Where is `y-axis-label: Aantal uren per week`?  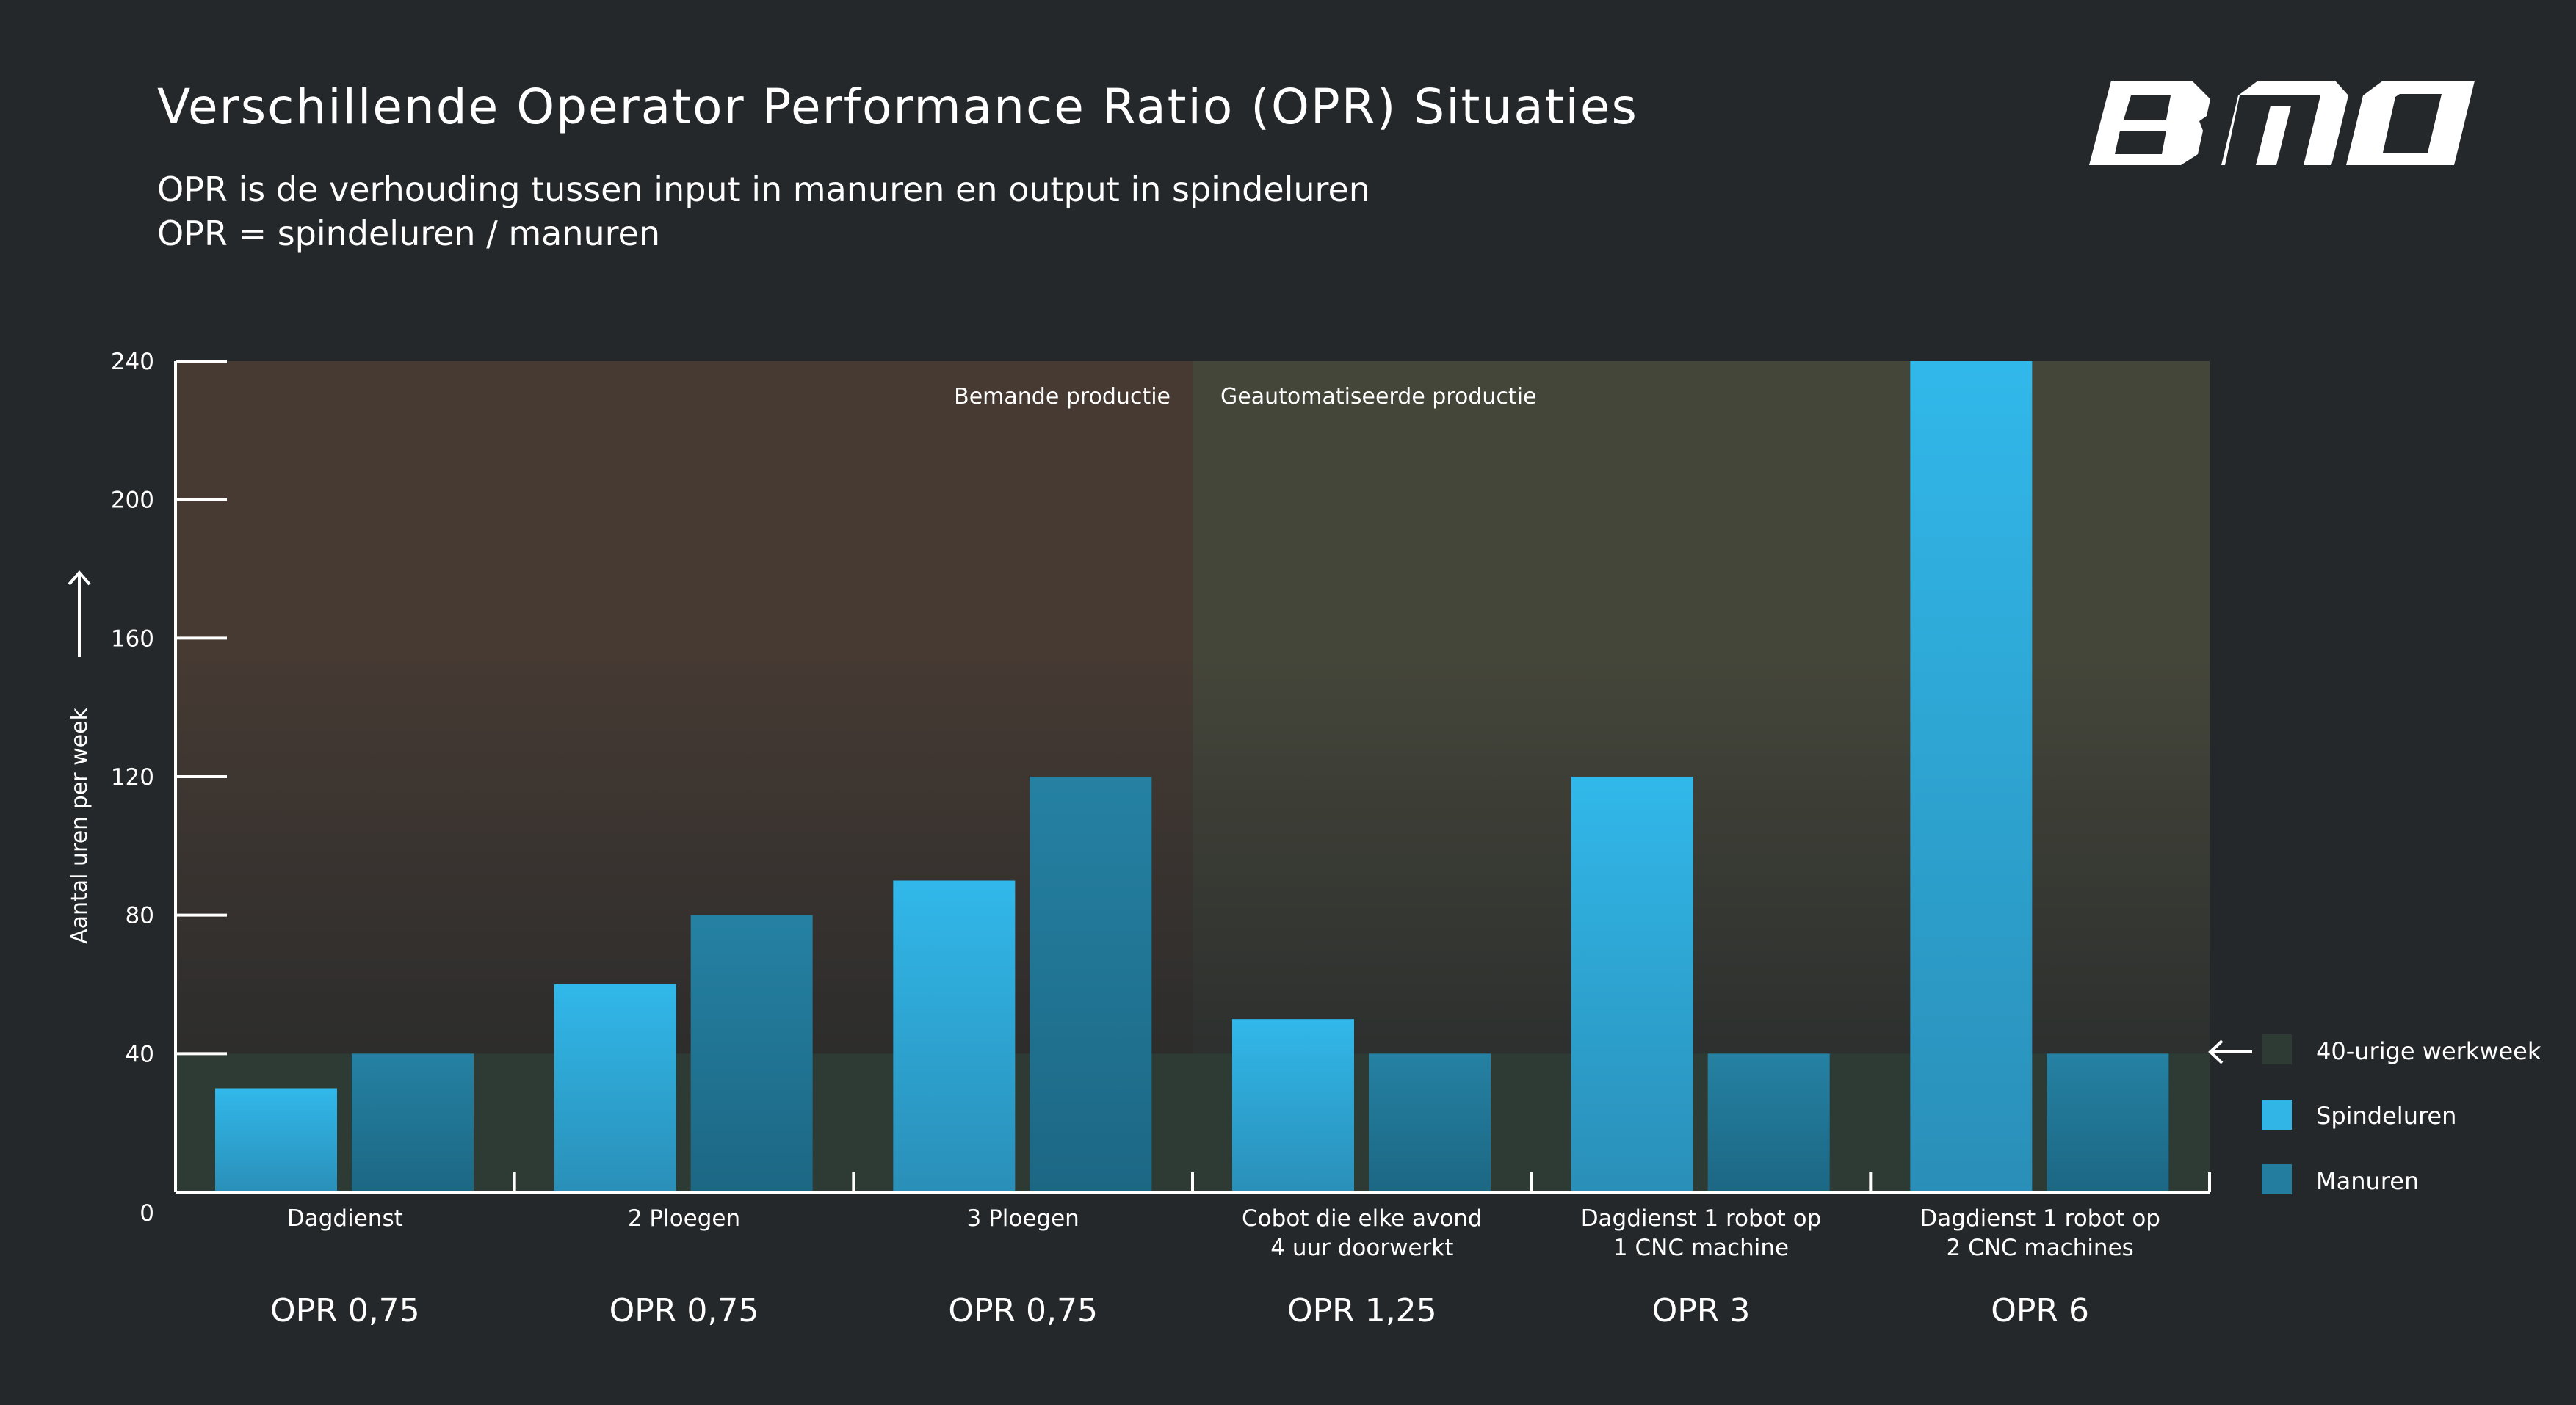 y-axis-label: Aantal uren per week is located at coordinates (80, 825).